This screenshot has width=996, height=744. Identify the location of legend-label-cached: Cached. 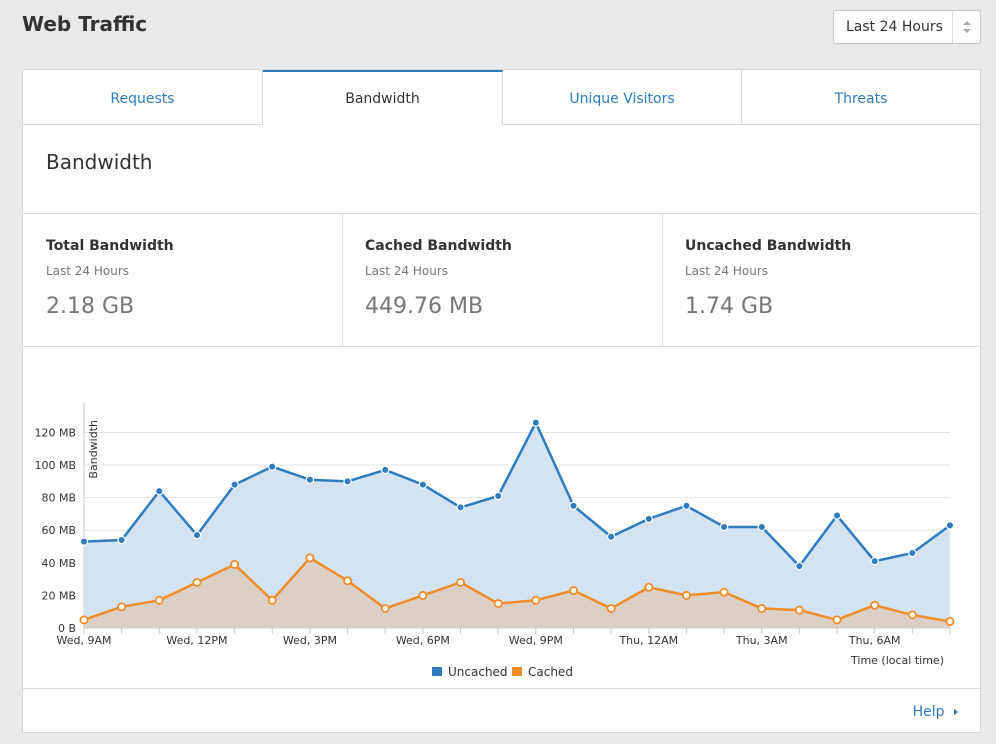
(550, 670).